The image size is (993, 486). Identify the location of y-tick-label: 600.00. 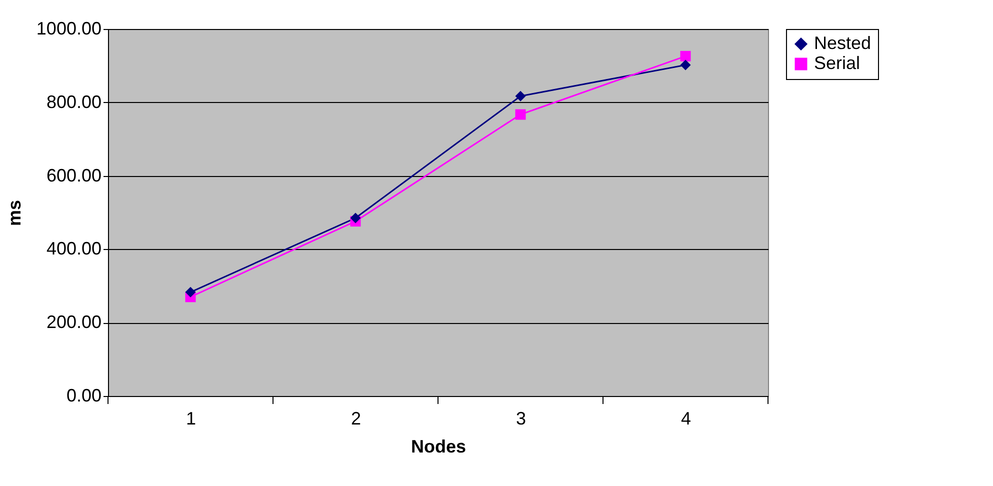
(74, 175).